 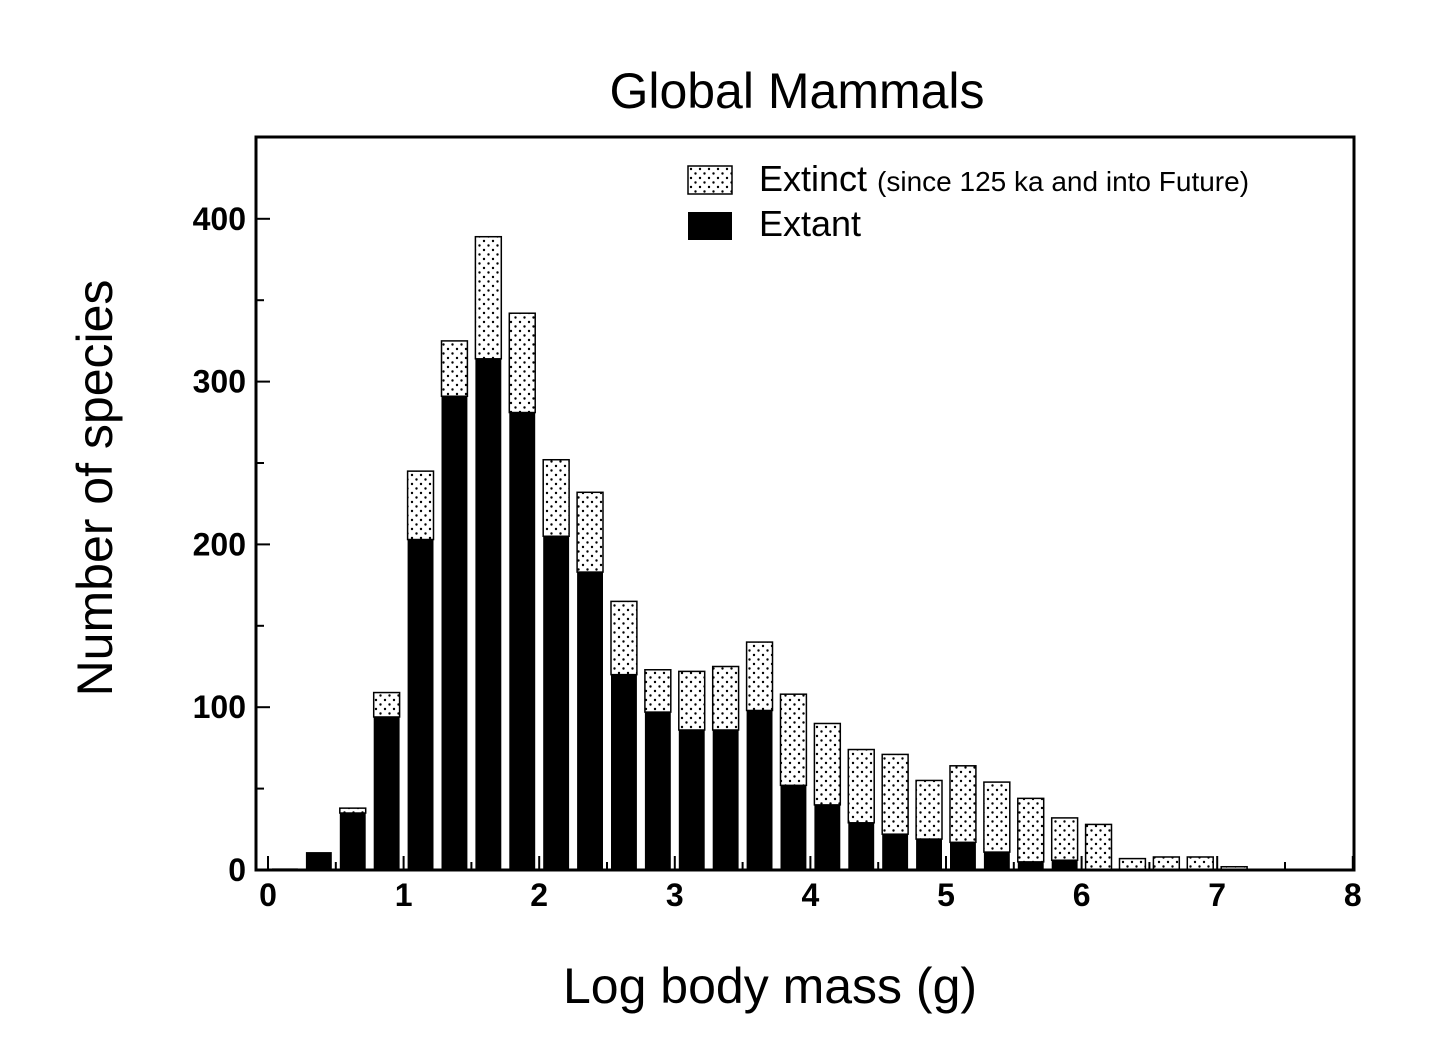 I want to click on y-axis-label: Number of species, so click(x=95, y=488).